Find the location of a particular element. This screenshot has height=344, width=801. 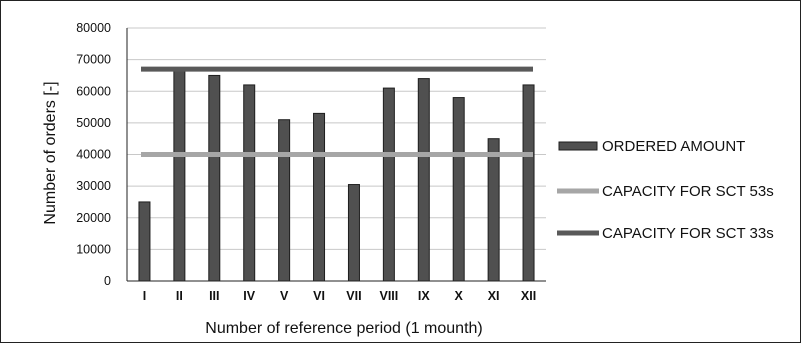

y-tick-label: 80000 is located at coordinates (93, 28).